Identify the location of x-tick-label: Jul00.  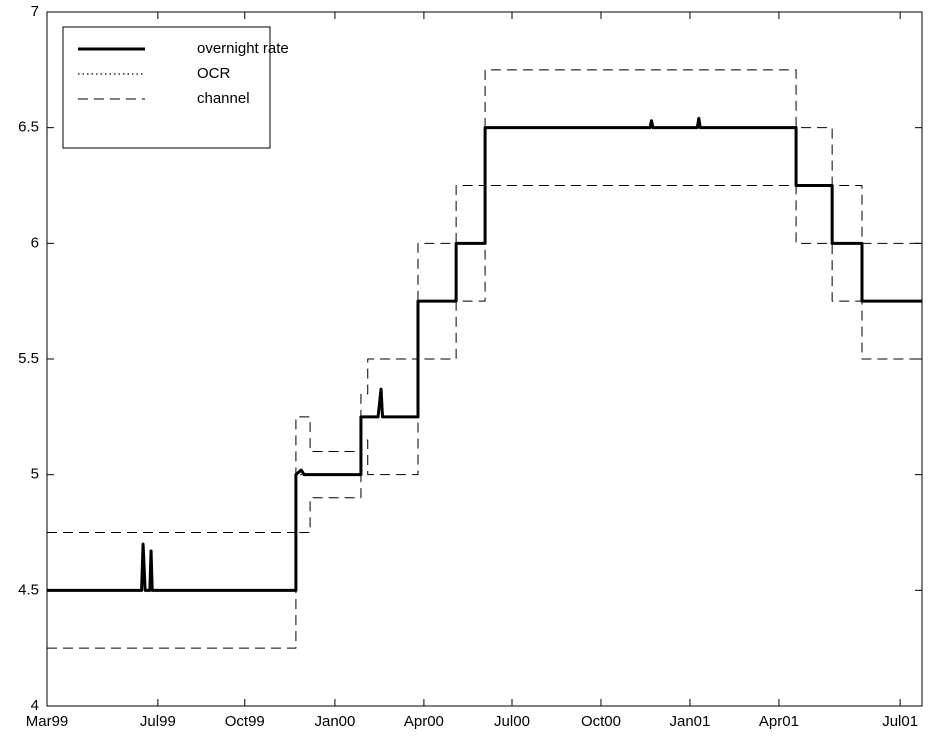
(512, 721).